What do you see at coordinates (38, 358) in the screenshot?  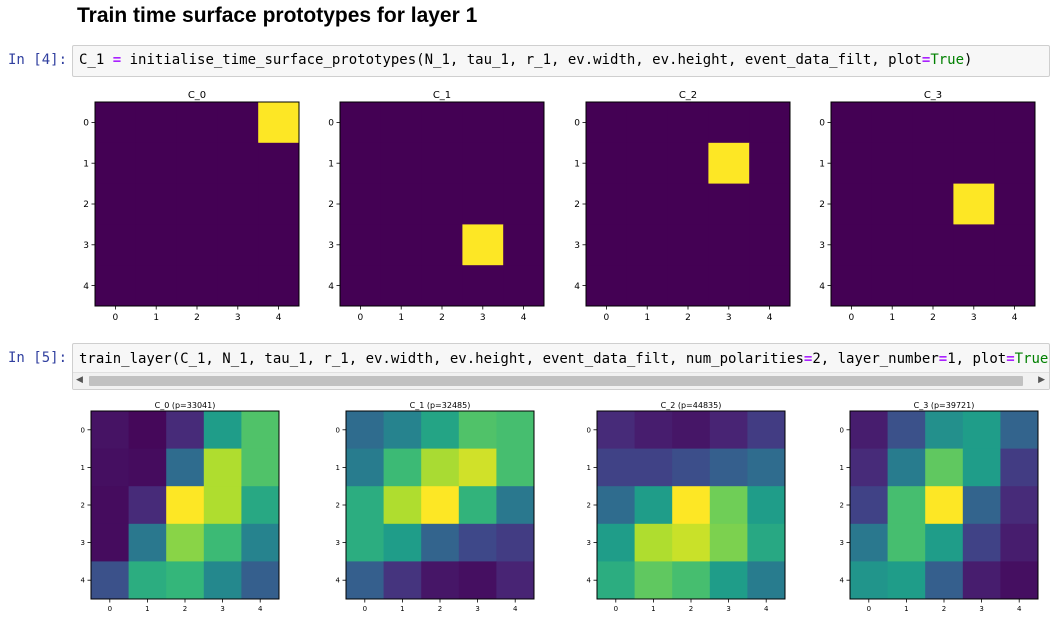 I see `cell-2-prompt: In [5]:` at bounding box center [38, 358].